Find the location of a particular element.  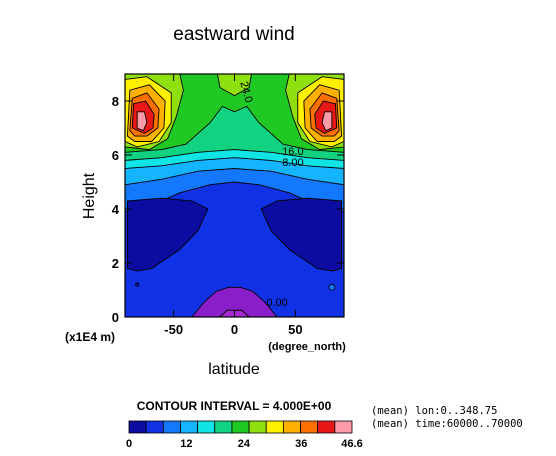

colorbar-tick-label: 24 is located at coordinates (244, 444).